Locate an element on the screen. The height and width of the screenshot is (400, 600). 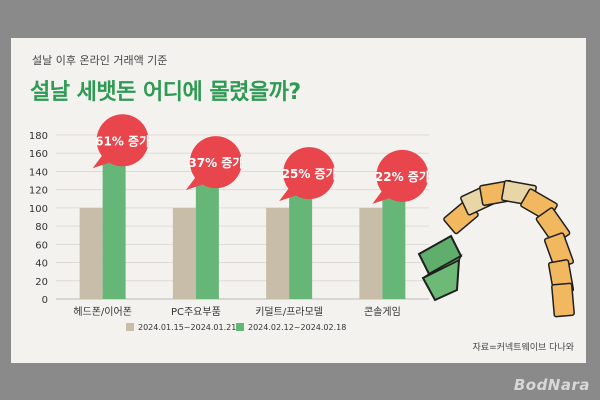
y-tick-label: 80 is located at coordinates (41, 227).